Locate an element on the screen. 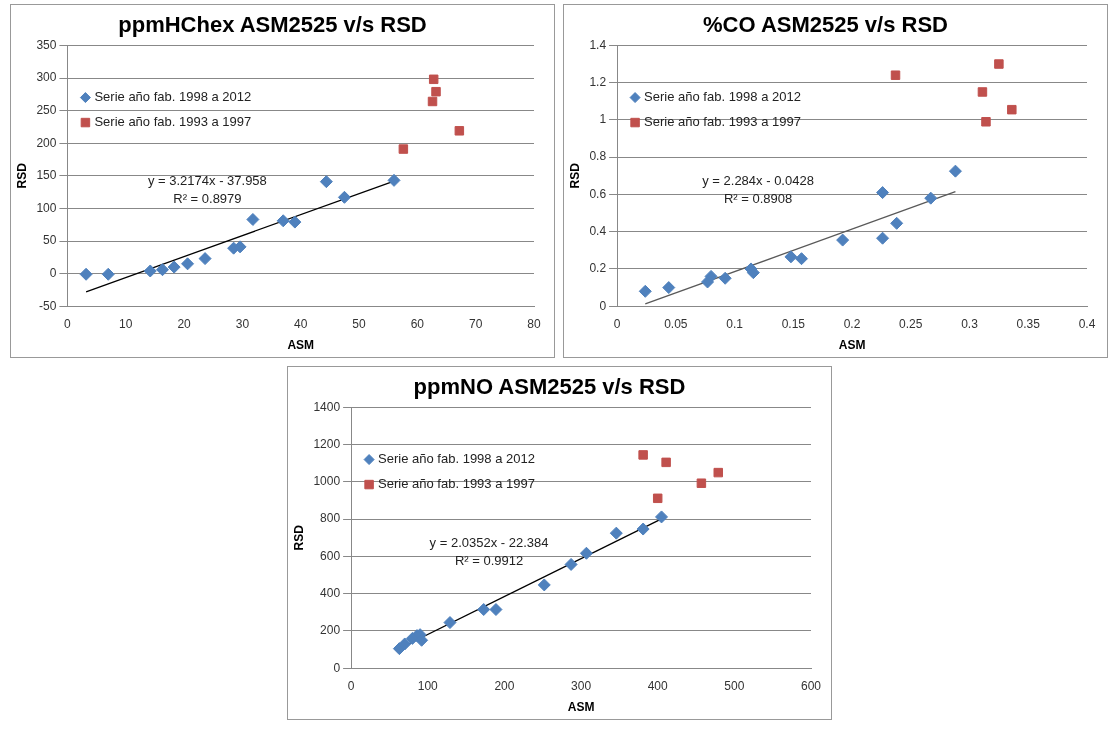  y-tick-label: 1.2 is located at coordinates (598, 81).